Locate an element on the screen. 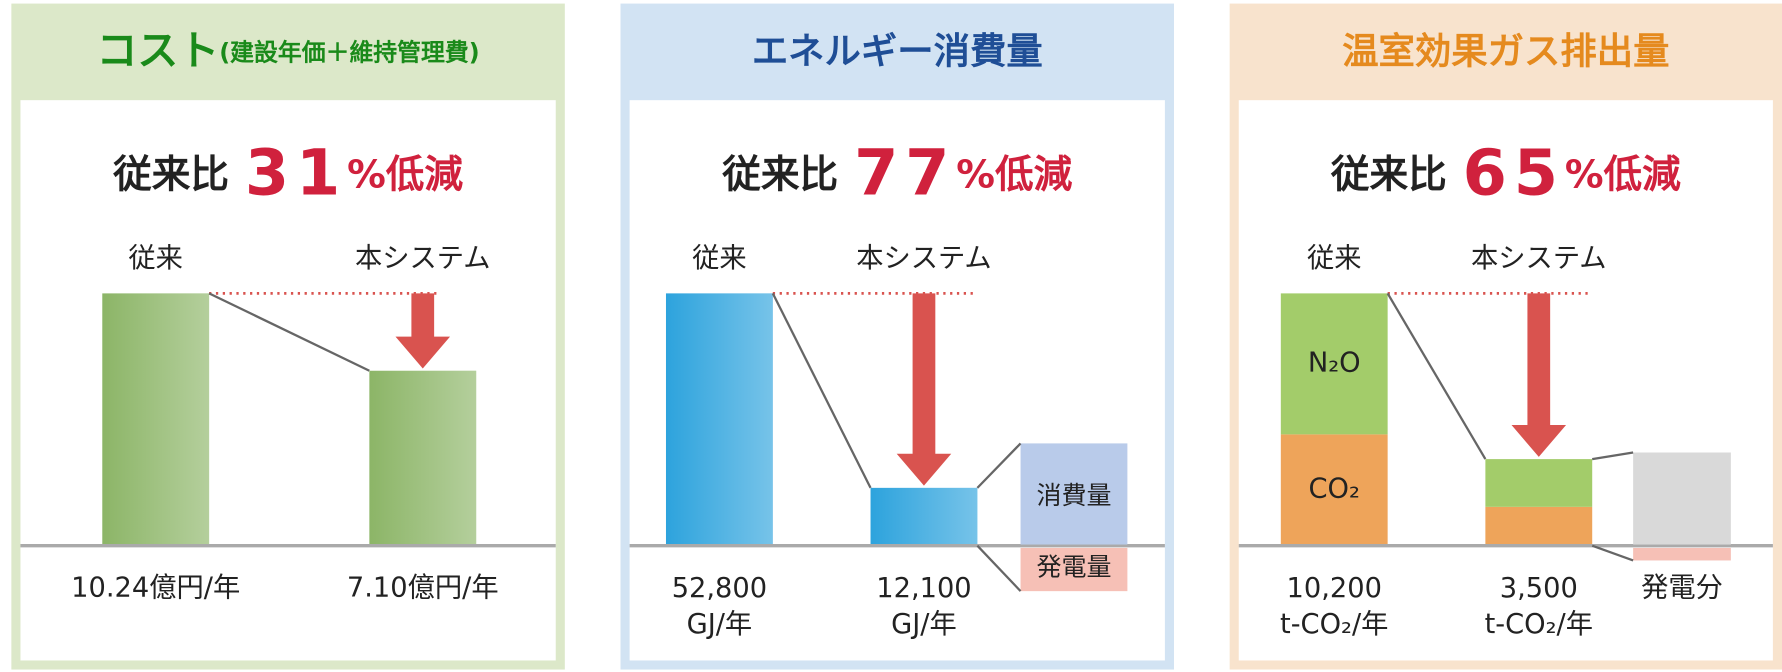 The width and height of the screenshot is (1782, 672). title-text: エネルギー消費量 is located at coordinates (897, 51).